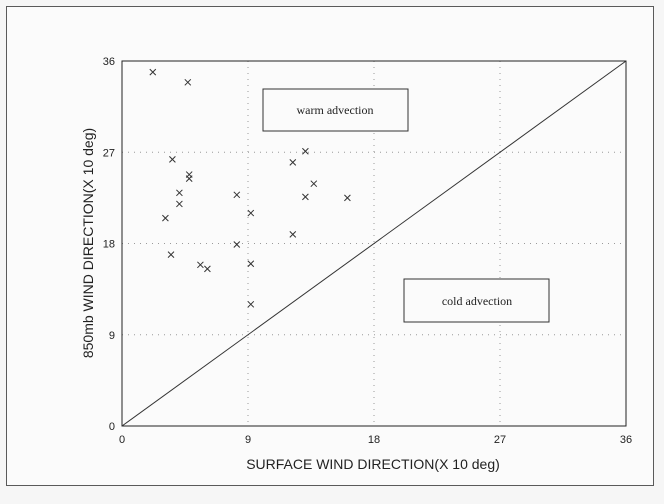 The width and height of the screenshot is (664, 504). I want to click on warm-advection-box, so click(335, 110).